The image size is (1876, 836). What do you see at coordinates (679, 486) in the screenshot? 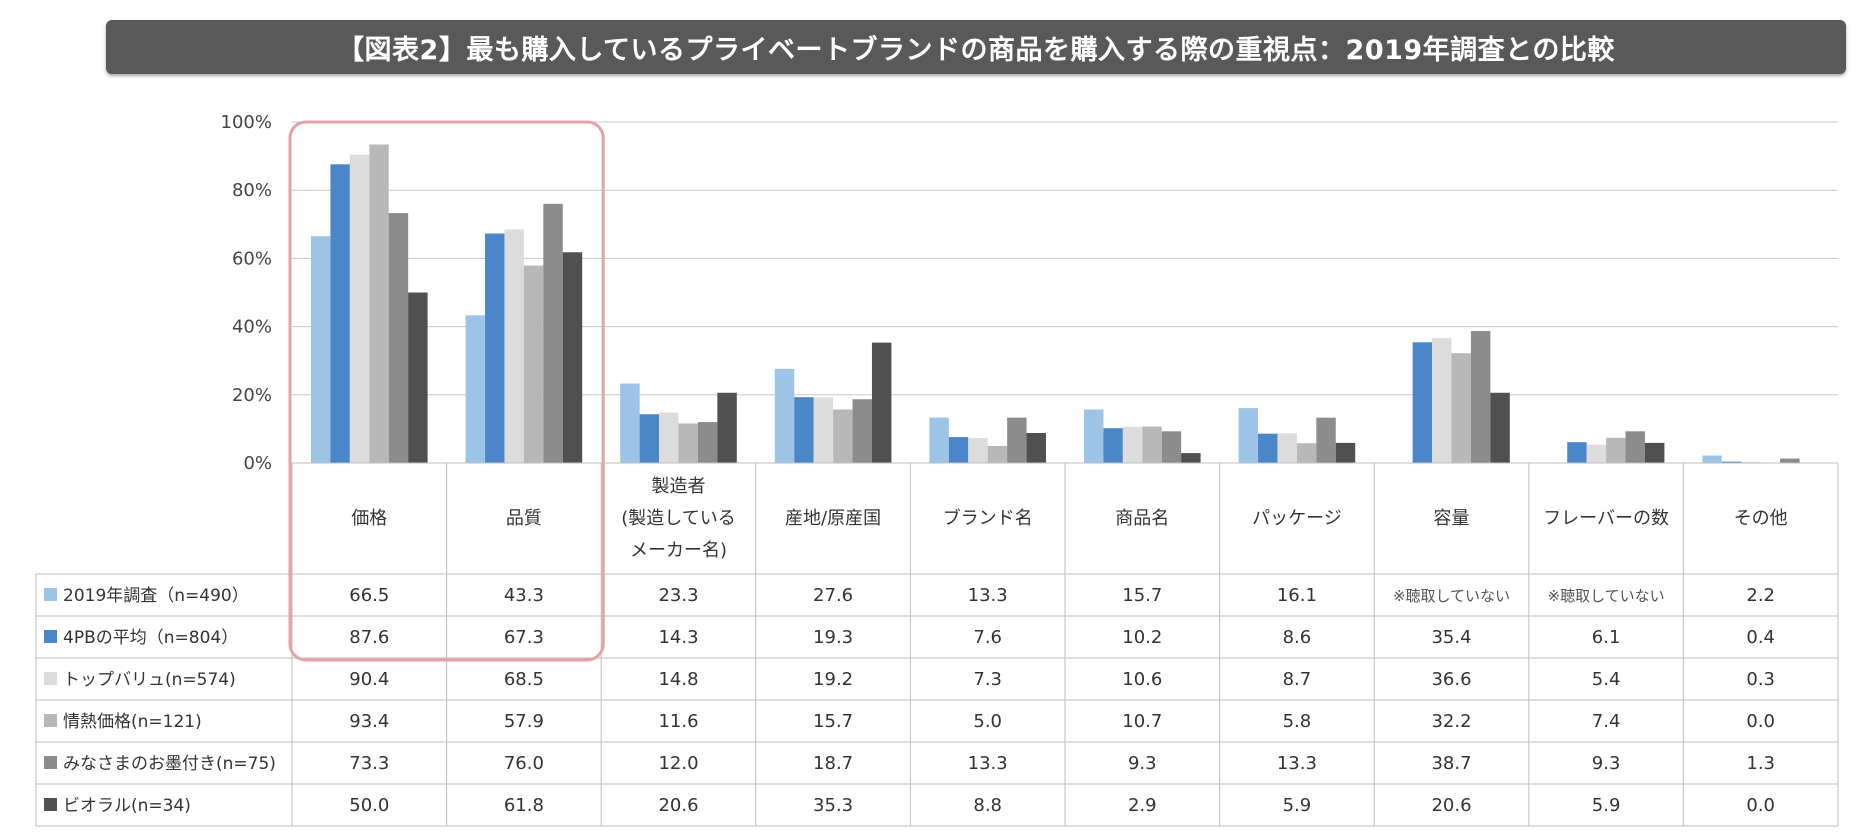
I see `category-label: 製造者` at bounding box center [679, 486].